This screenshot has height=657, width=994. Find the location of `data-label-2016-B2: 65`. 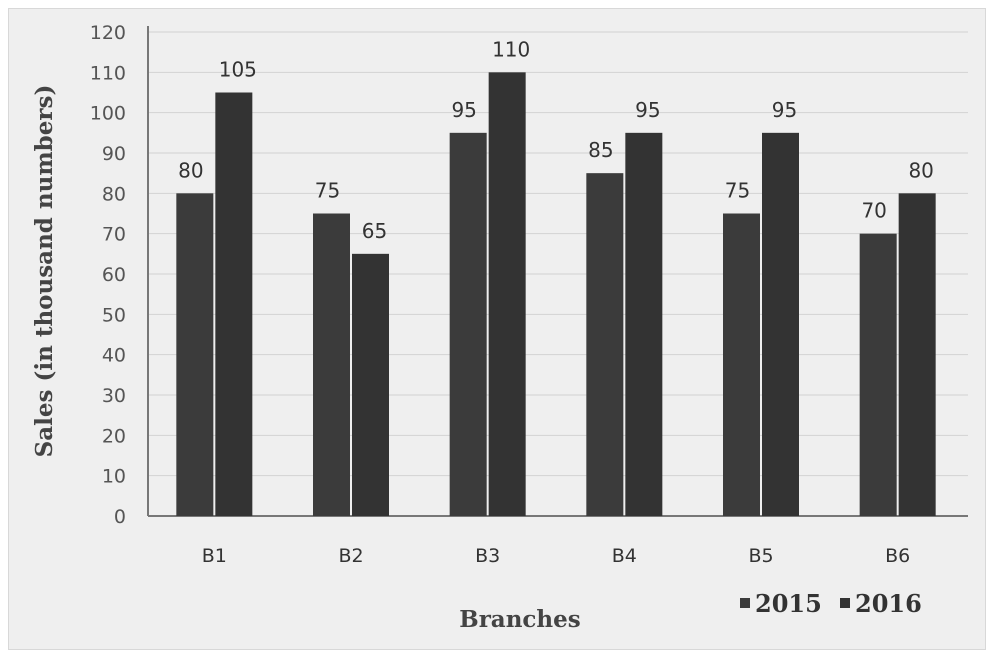

data-label-2016-B2: 65 is located at coordinates (374, 231).